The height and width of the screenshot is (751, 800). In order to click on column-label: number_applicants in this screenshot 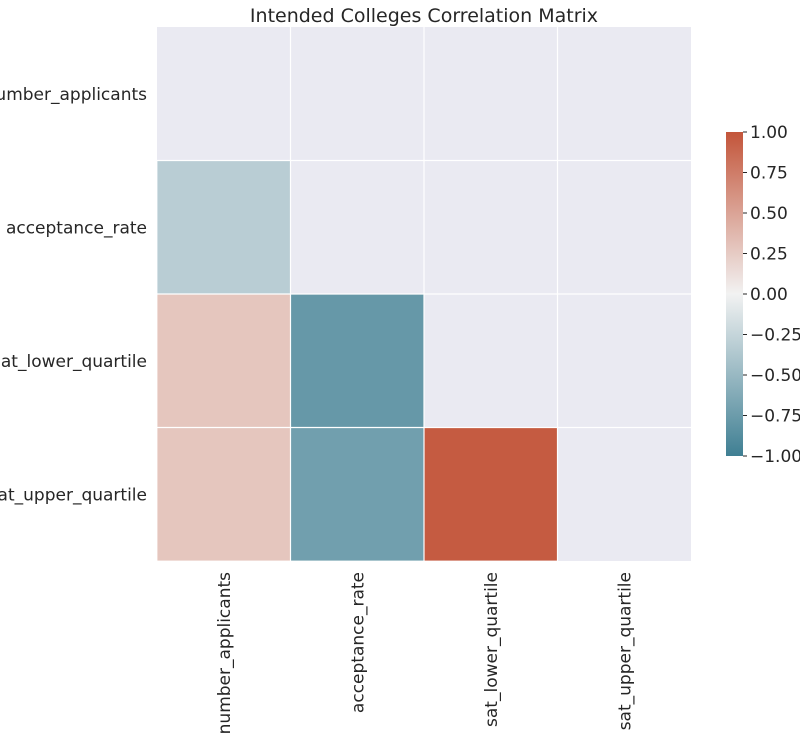, I will do `click(225, 653)`.